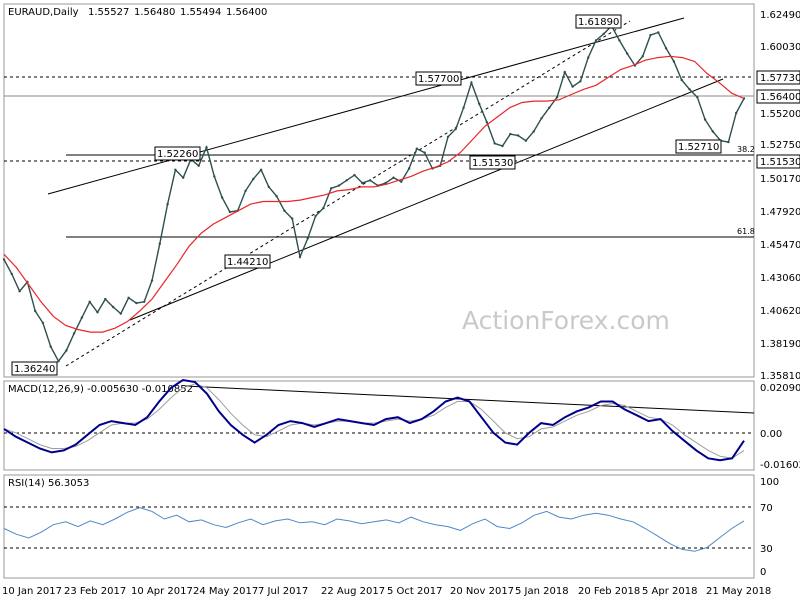  What do you see at coordinates (482, 591) in the screenshot?
I see `date-tick: 20 Nov 2017` at bounding box center [482, 591].